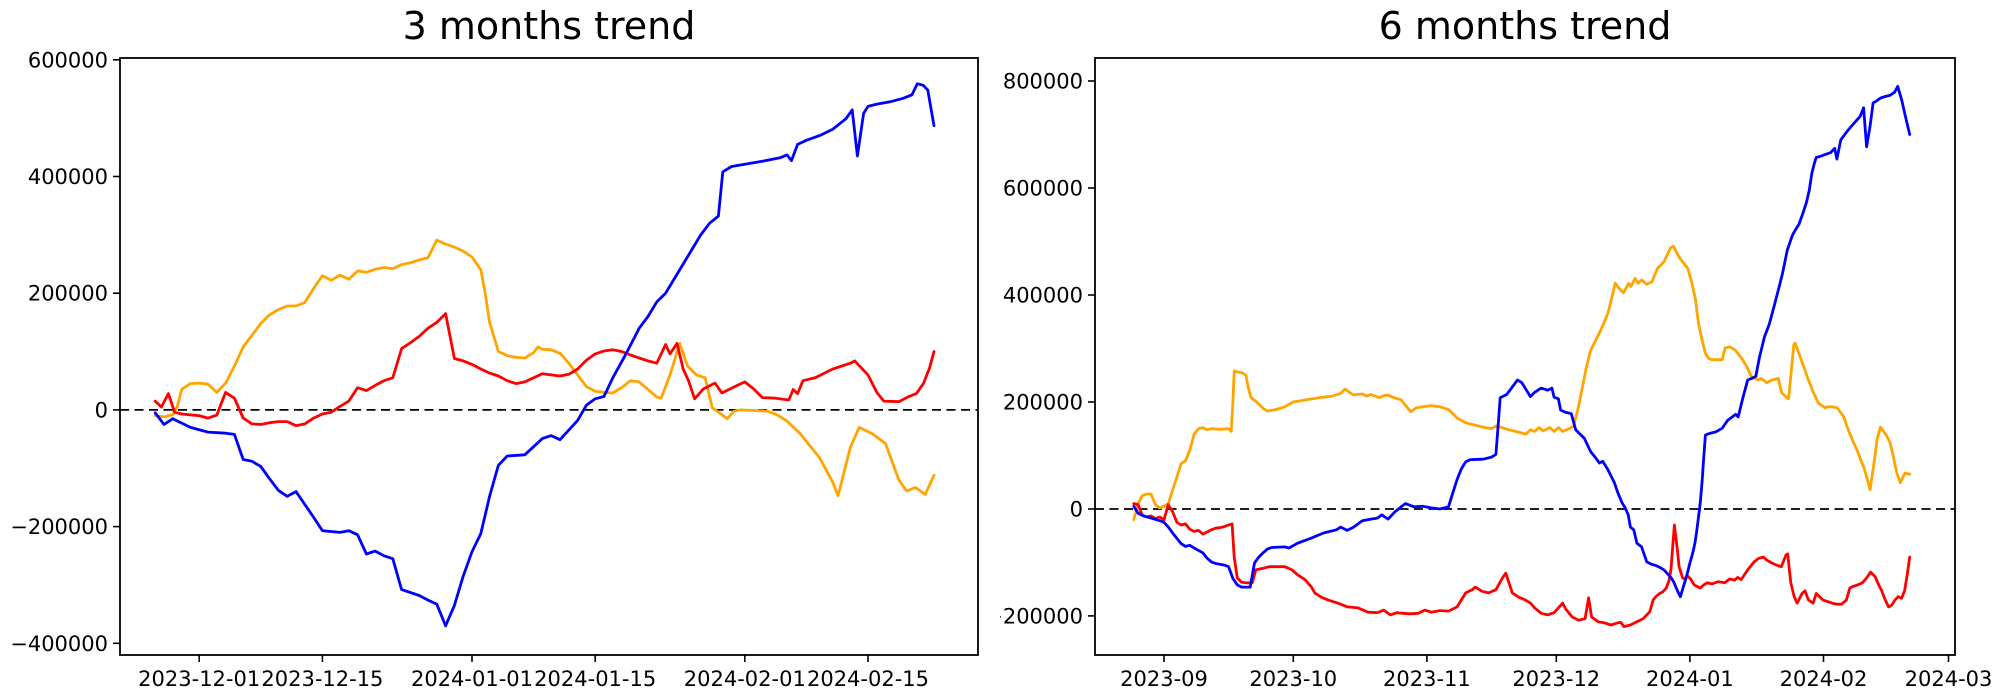  I want to click on x-tick-label: 2023-09, so click(1164, 679).